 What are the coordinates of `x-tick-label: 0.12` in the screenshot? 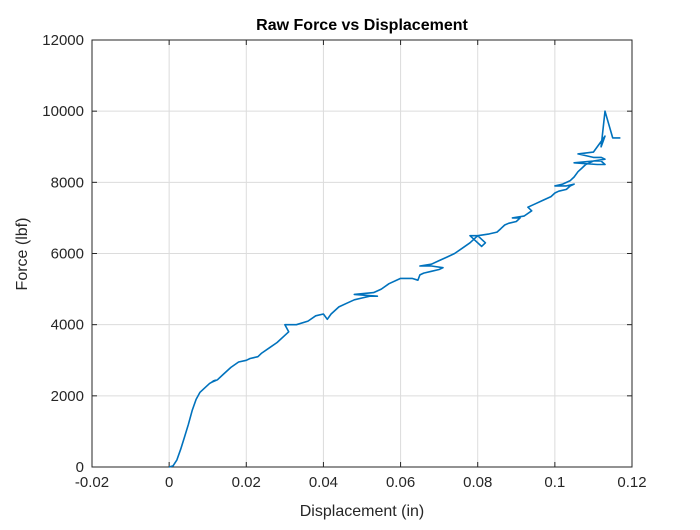 It's located at (631, 482).